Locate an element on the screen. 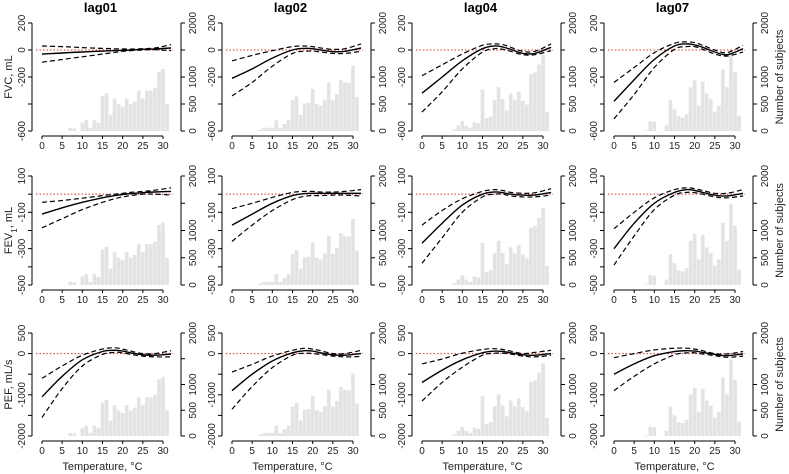 The height and width of the screenshot is (474, 789). left-y-tick-label: -300 is located at coordinates (402, 248).